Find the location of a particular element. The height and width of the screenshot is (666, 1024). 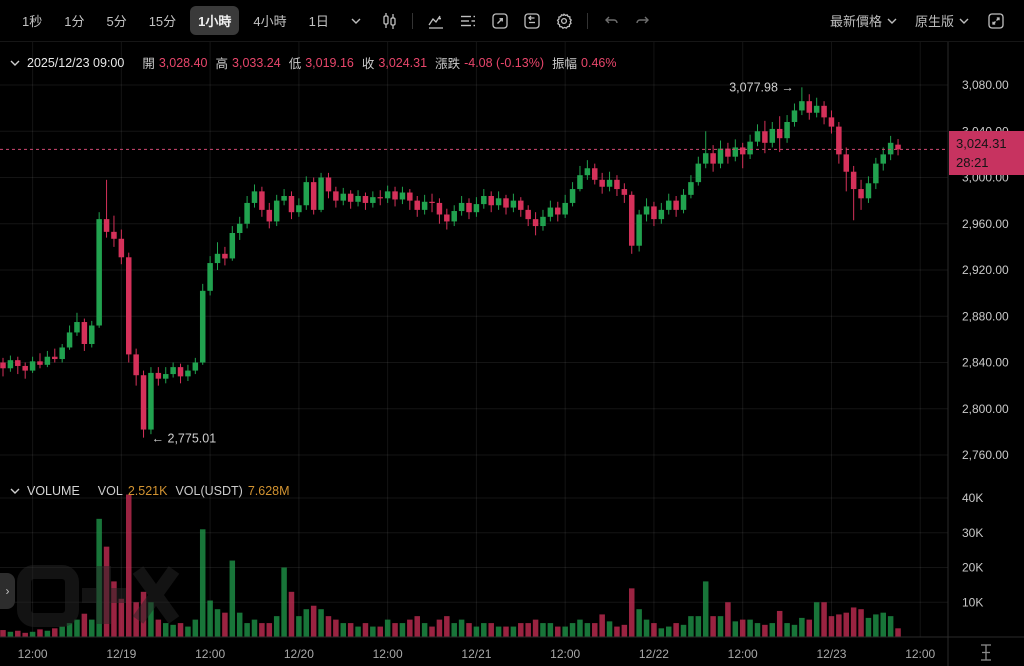

more-timeframes-button is located at coordinates (356, 21).